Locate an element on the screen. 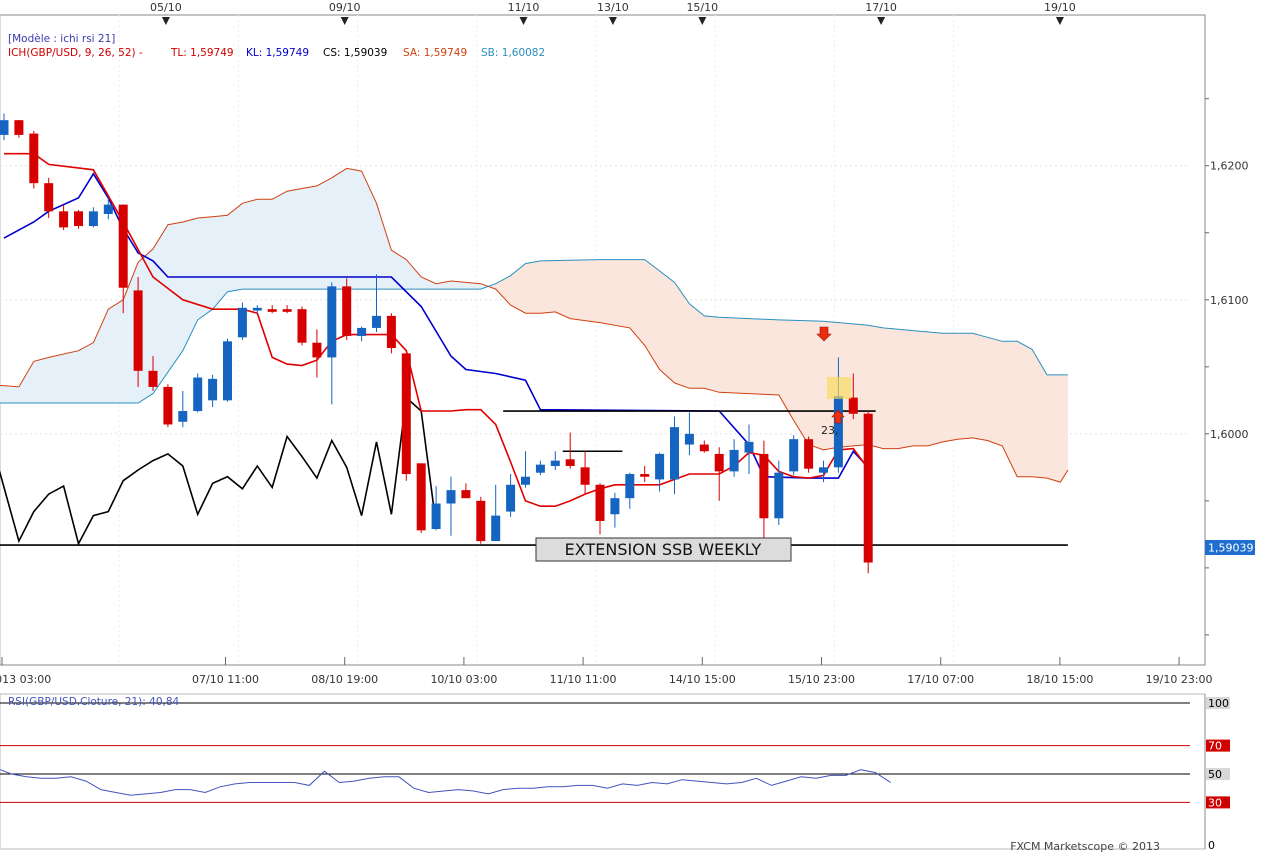 This screenshot has width=1263, height=854. rsi-value-label: 23, is located at coordinates (830, 430).